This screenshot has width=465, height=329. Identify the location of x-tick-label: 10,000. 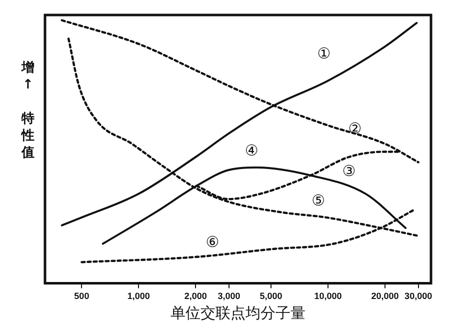
(328, 296).